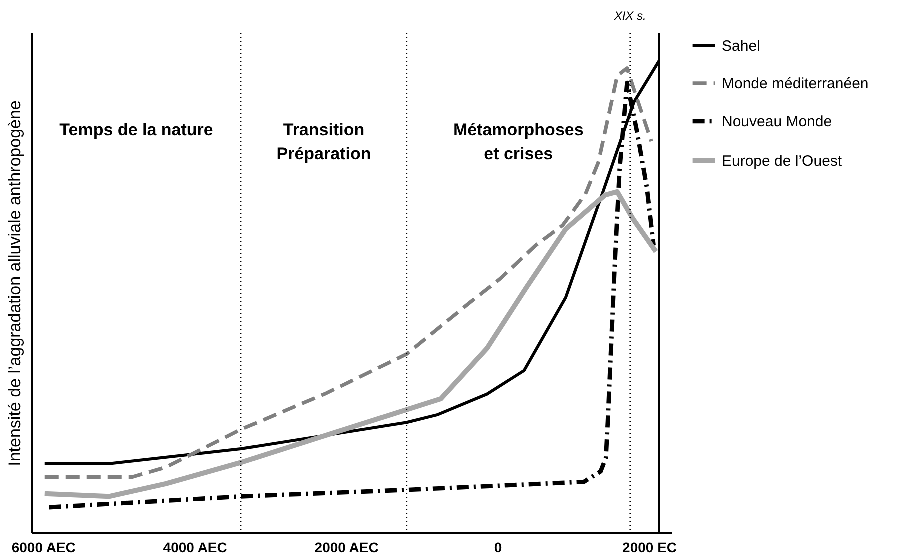 This screenshot has width=903, height=556. Describe the element at coordinates (137, 130) in the screenshot. I see `annotation: Temps de la nature` at that location.